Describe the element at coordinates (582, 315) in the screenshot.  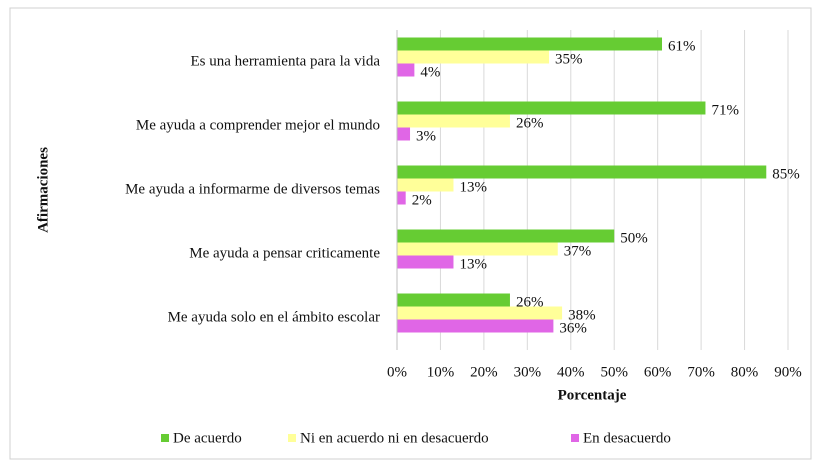
I see `data-label: 38%` at that location.